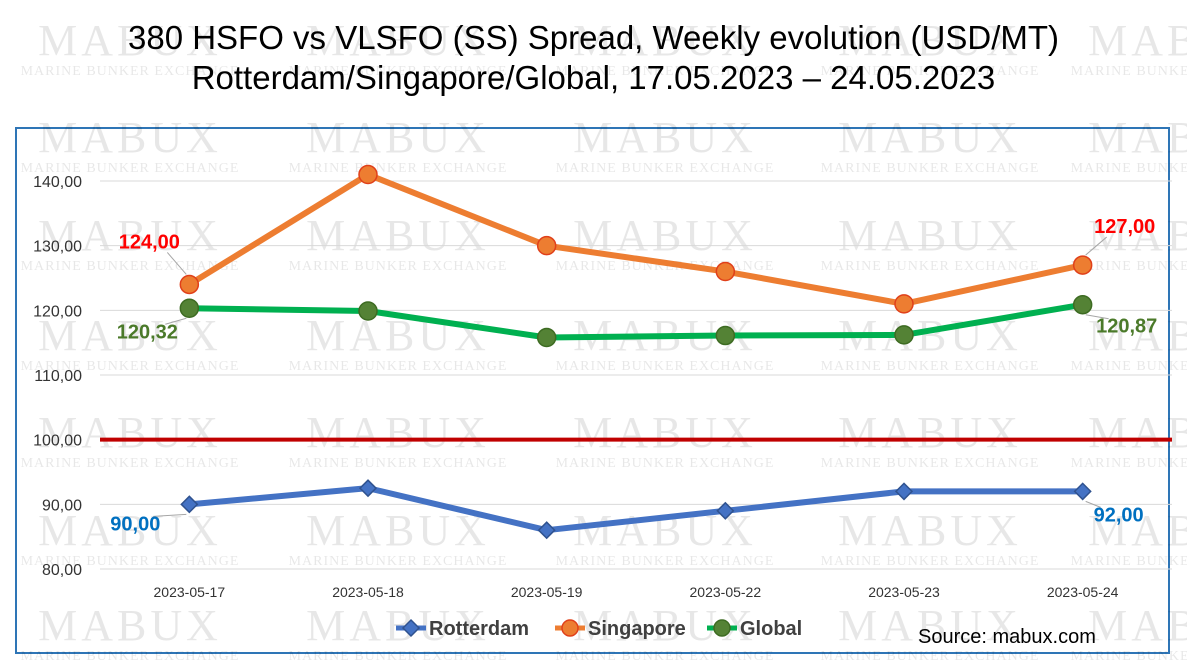 This screenshot has height=666, width=1187. I want to click on data-label: 127,00, so click(1124, 227).